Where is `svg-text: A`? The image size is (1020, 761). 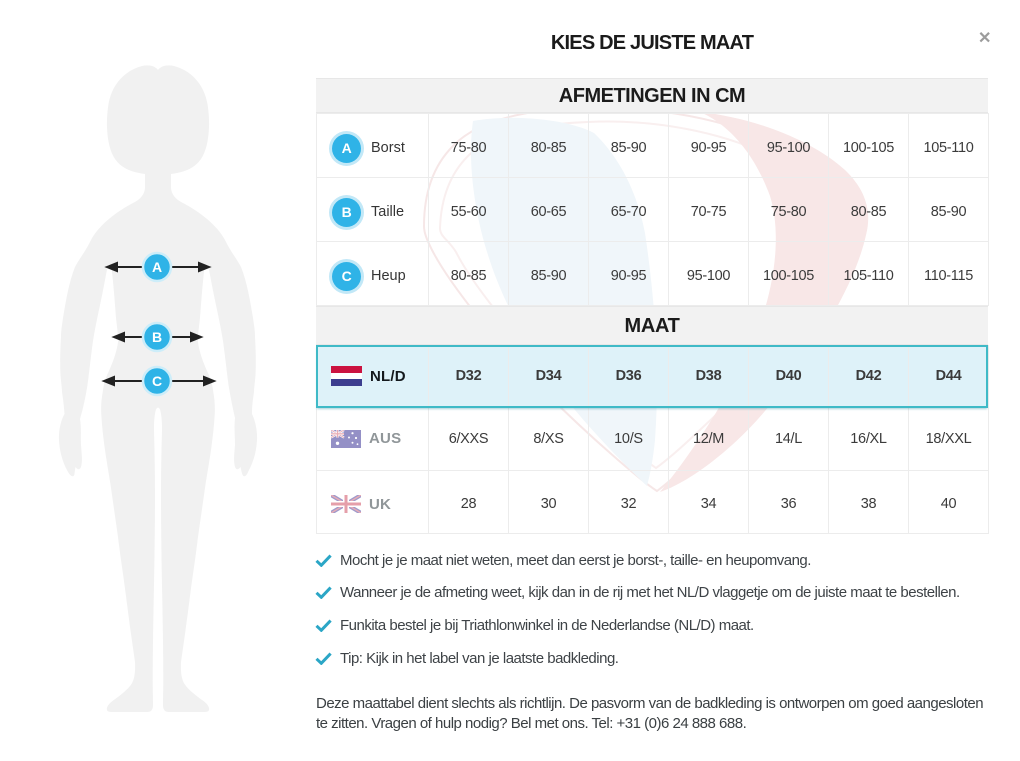
svg-text: A is located at coordinates (157, 267).